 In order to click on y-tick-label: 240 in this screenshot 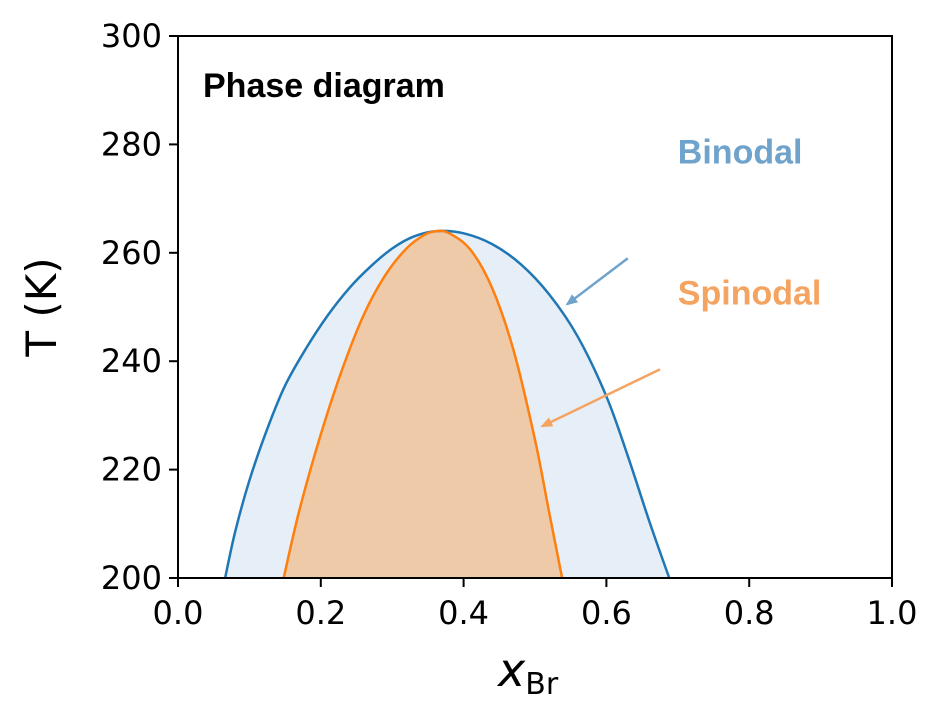, I will do `click(131, 361)`.